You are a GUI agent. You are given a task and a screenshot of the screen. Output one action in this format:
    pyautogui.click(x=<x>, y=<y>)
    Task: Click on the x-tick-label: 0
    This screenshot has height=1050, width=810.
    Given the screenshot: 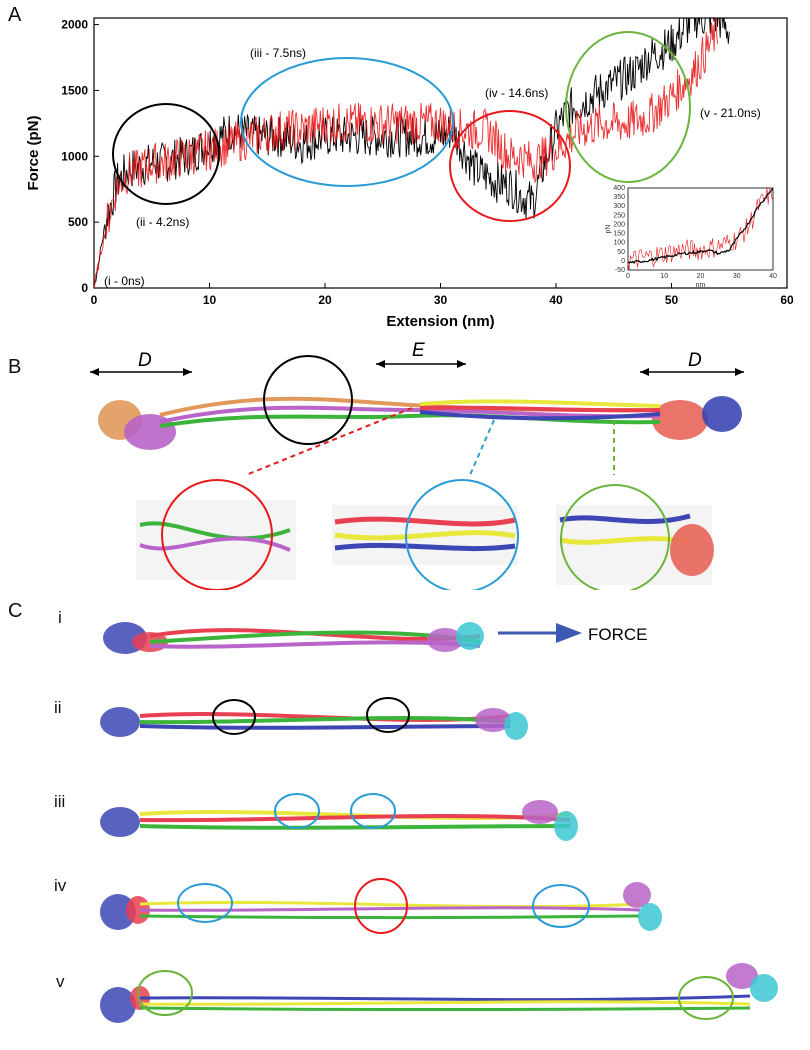 What is the action you would take?
    pyautogui.click(x=94, y=300)
    